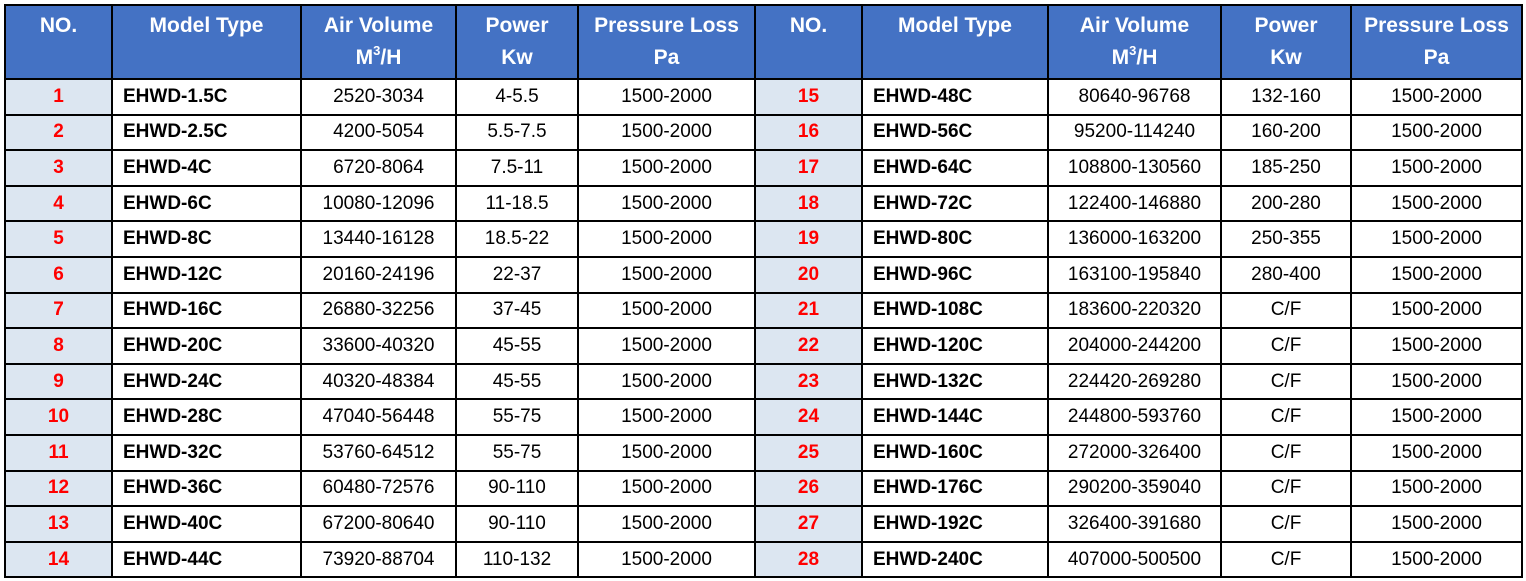 This screenshot has height=581, width=1526. I want to click on right-no-cell: 21, so click(808, 310).